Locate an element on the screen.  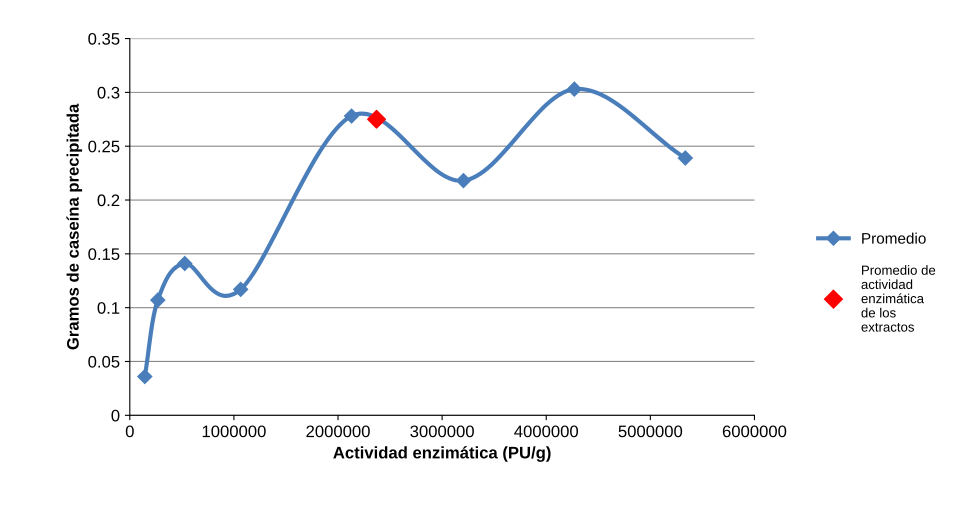
x-tick-label: 3000000 is located at coordinates (442, 431).